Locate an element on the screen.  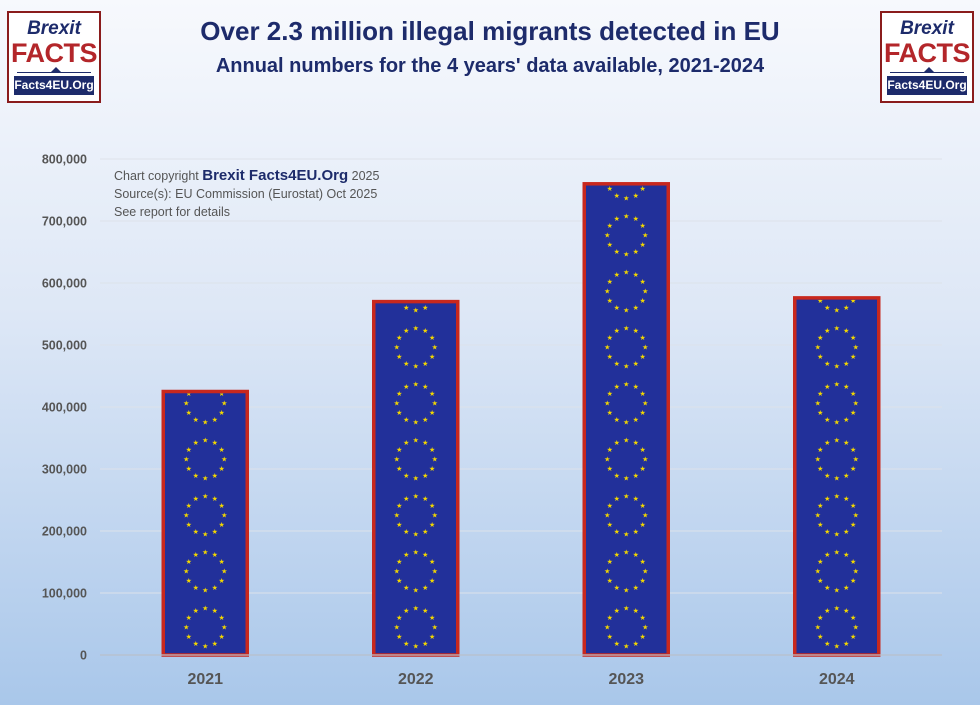
y-tick-label: 0 is located at coordinates (83, 656).